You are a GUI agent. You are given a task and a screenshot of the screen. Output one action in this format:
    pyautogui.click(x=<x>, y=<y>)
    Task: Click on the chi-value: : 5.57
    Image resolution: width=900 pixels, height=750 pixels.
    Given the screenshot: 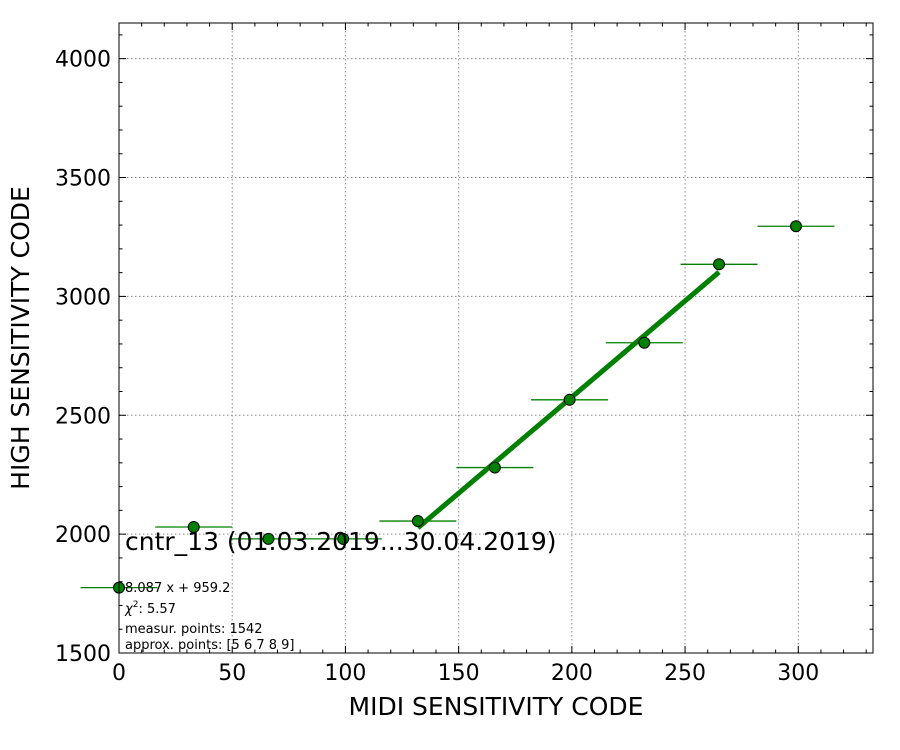 What is the action you would take?
    pyautogui.click(x=156, y=609)
    